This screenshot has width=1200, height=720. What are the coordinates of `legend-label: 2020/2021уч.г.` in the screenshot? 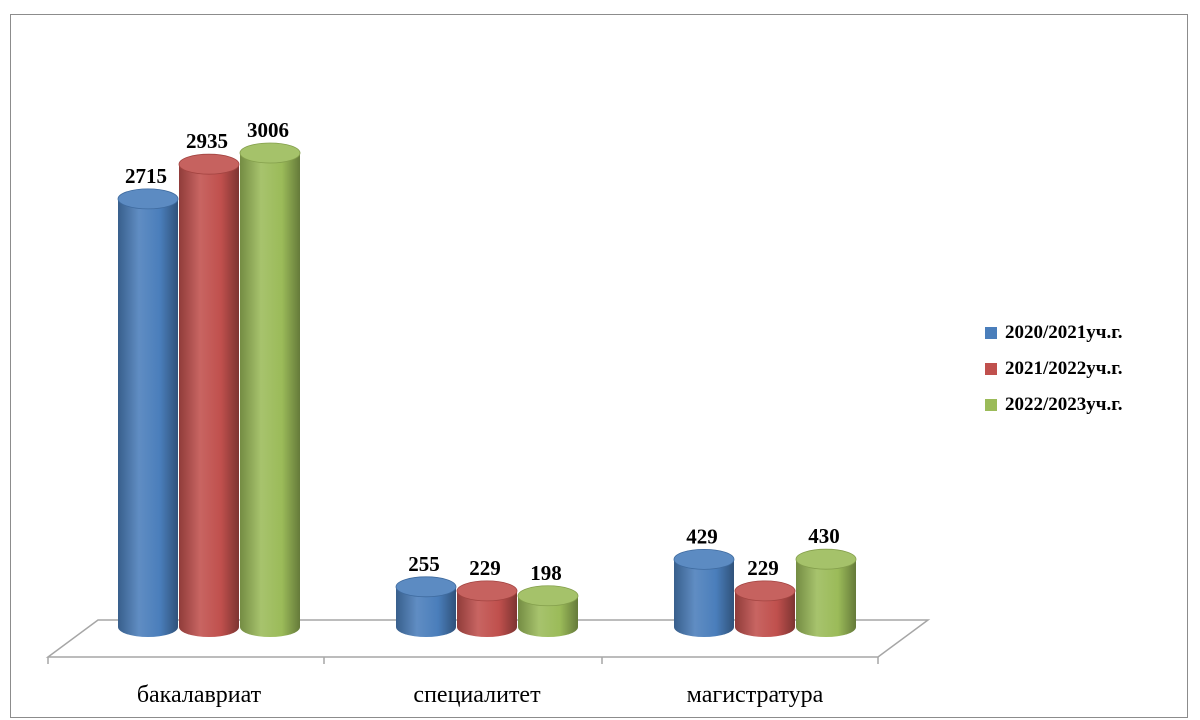 It's located at (1064, 332).